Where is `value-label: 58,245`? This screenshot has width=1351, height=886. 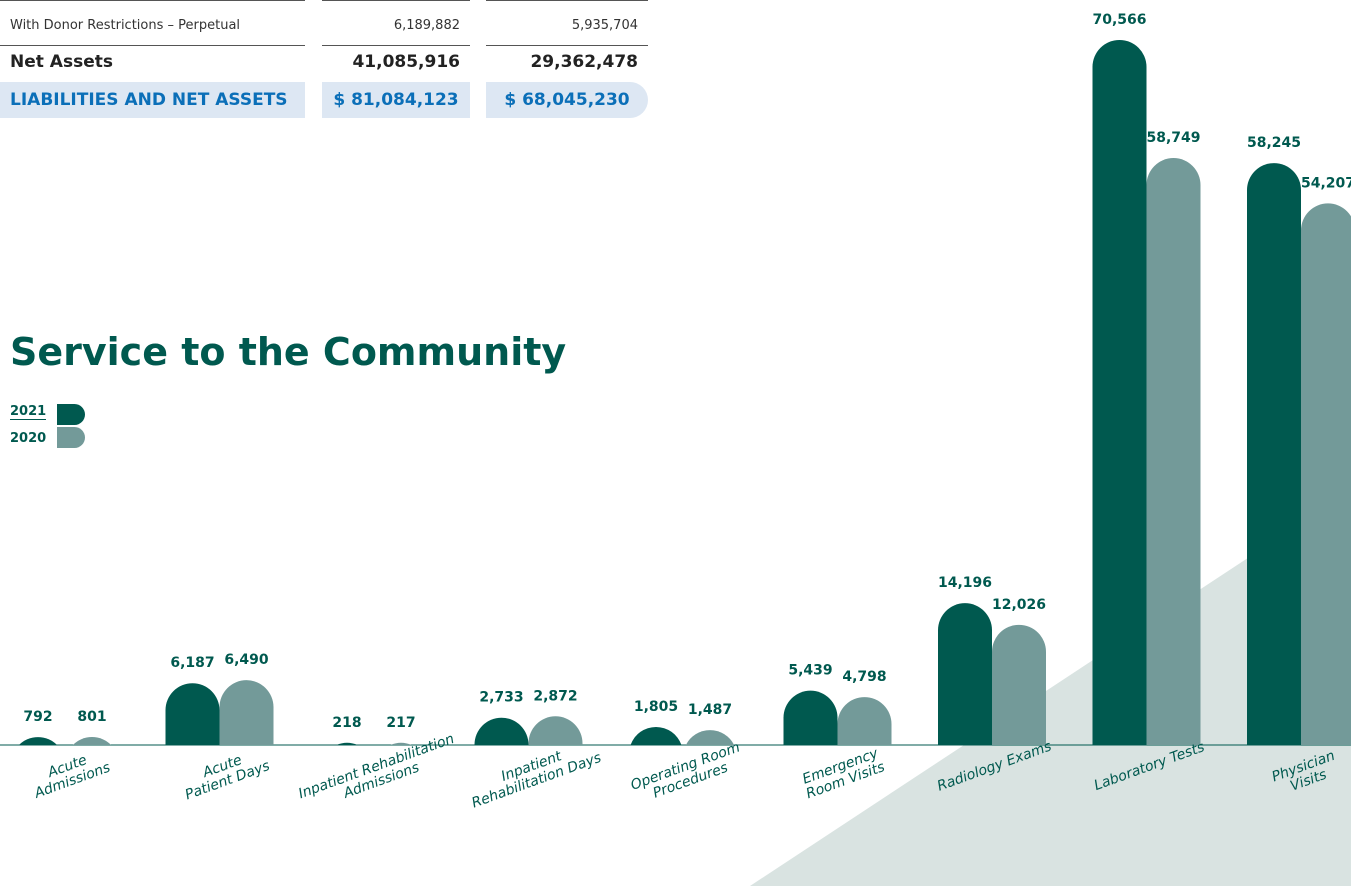 value-label: 58,245 is located at coordinates (1274, 143).